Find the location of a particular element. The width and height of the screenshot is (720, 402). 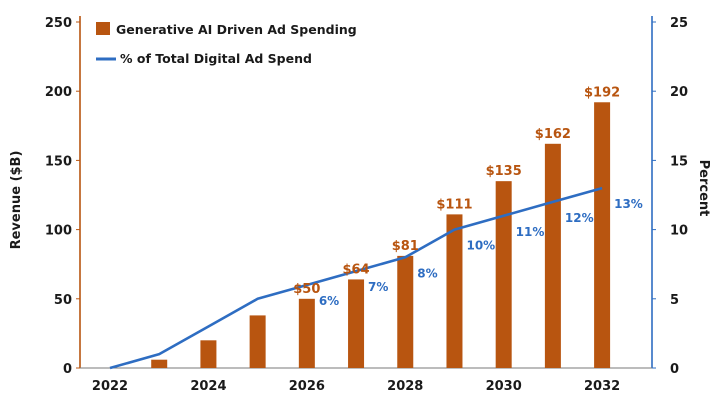

x-tick-label: 2026 is located at coordinates (307, 386).